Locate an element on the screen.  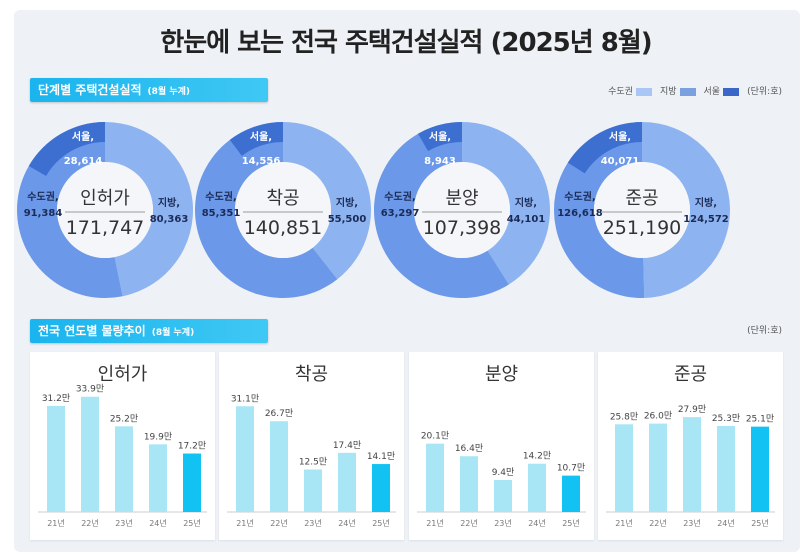
data-label: 12.5만 is located at coordinates (313, 462).